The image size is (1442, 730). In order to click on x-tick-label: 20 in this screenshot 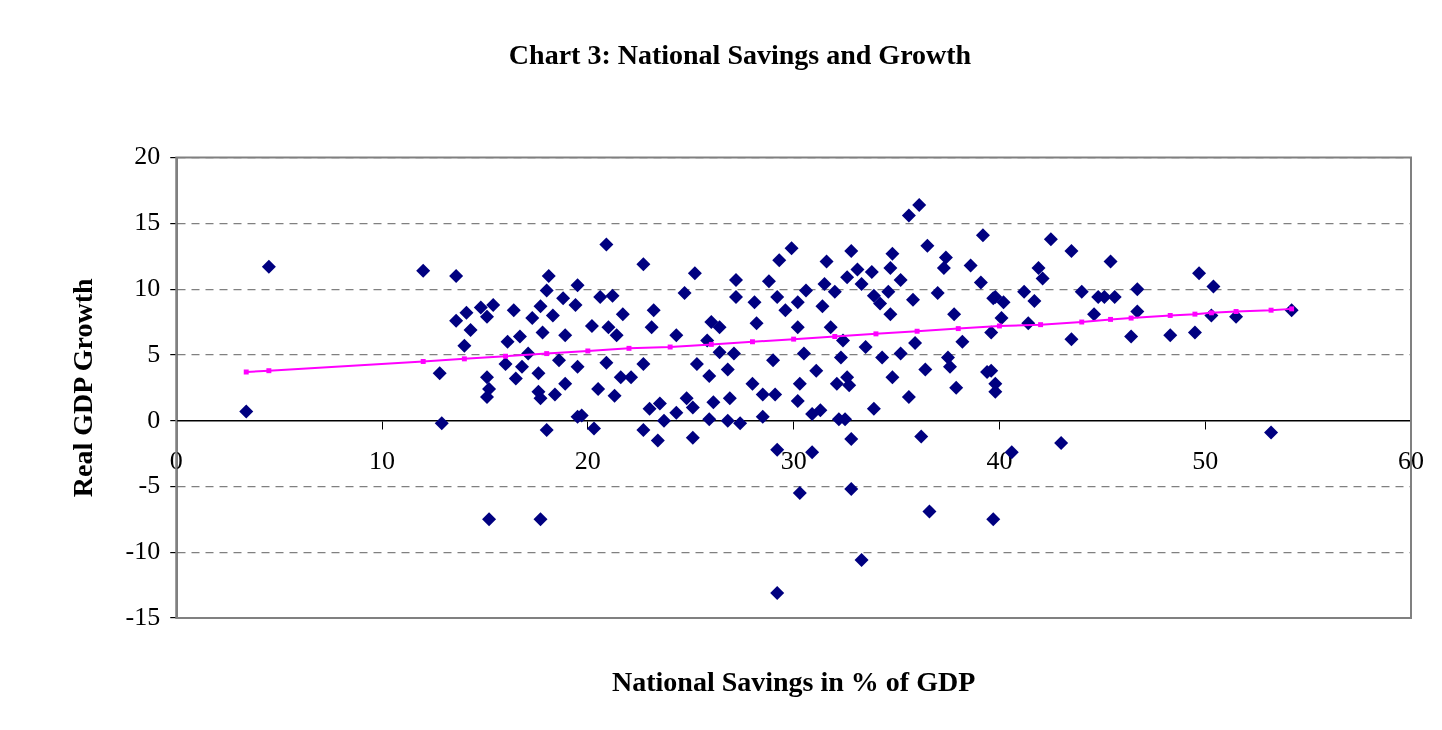, I will do `click(587, 461)`.